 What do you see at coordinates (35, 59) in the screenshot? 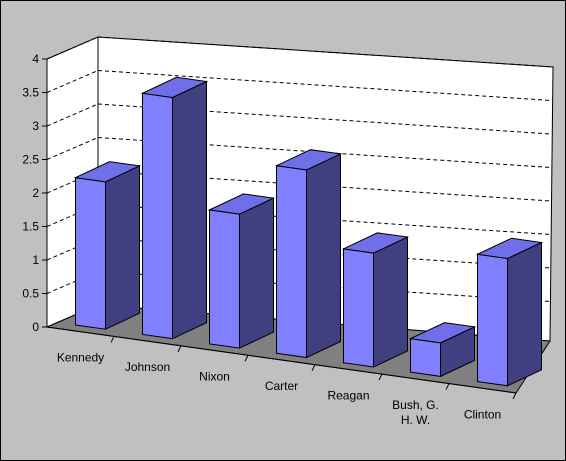
I see `y-tick-label: 4` at bounding box center [35, 59].